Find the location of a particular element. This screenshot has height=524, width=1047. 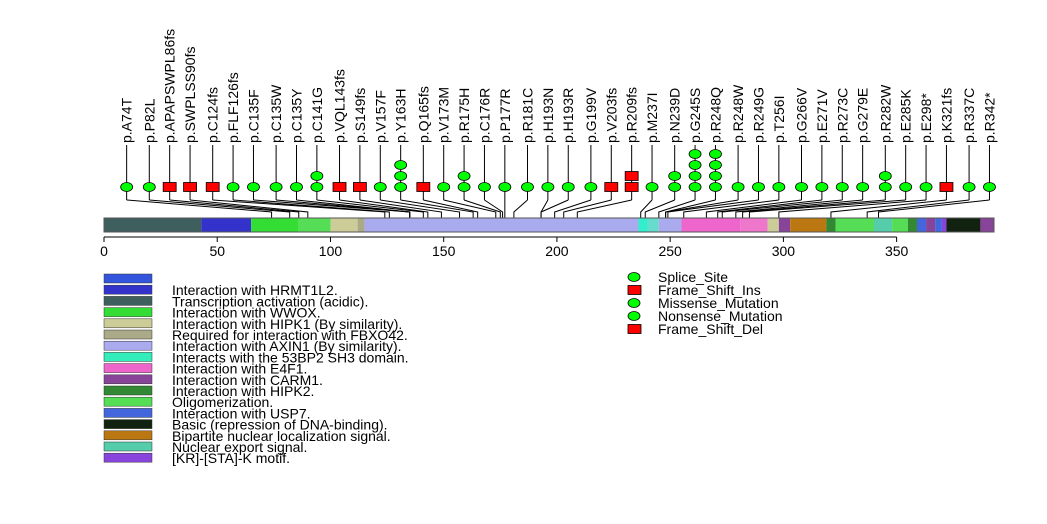

mutation-label: p.H193R is located at coordinates (568, 115).